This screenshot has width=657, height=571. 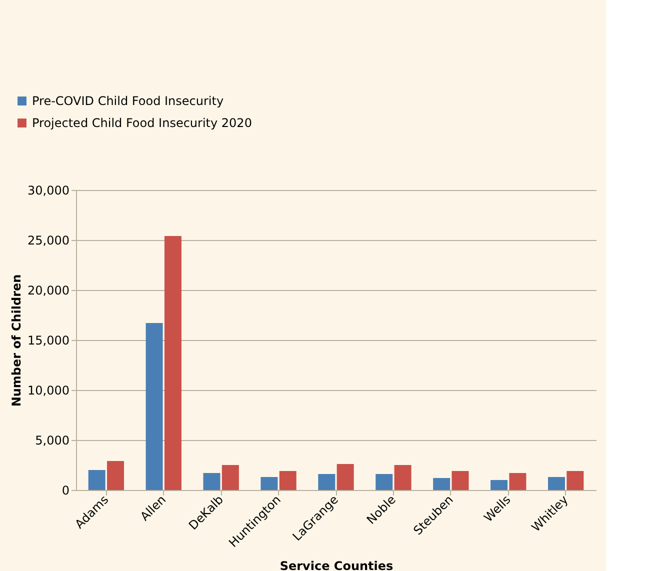 I want to click on legend-label: Projected Child Food Insecurity 2020, so click(x=142, y=123).